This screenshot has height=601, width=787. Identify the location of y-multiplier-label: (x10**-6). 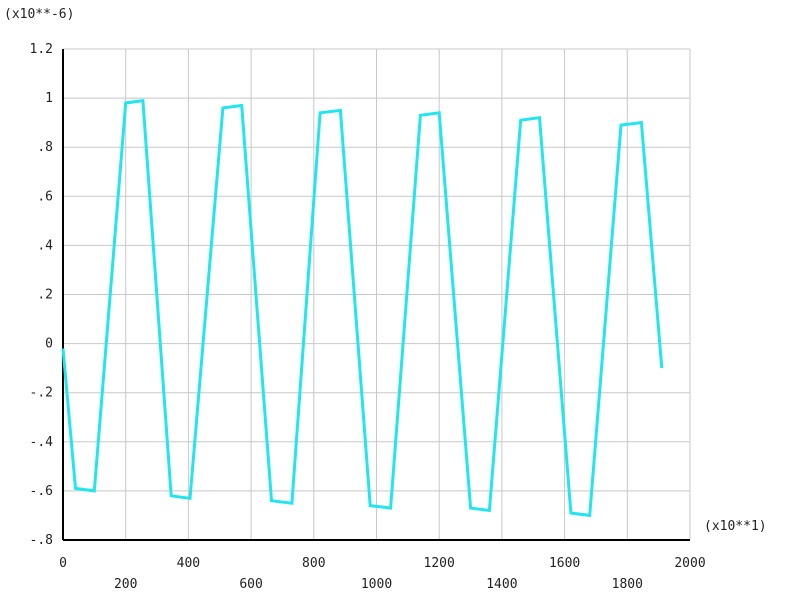
(39, 14).